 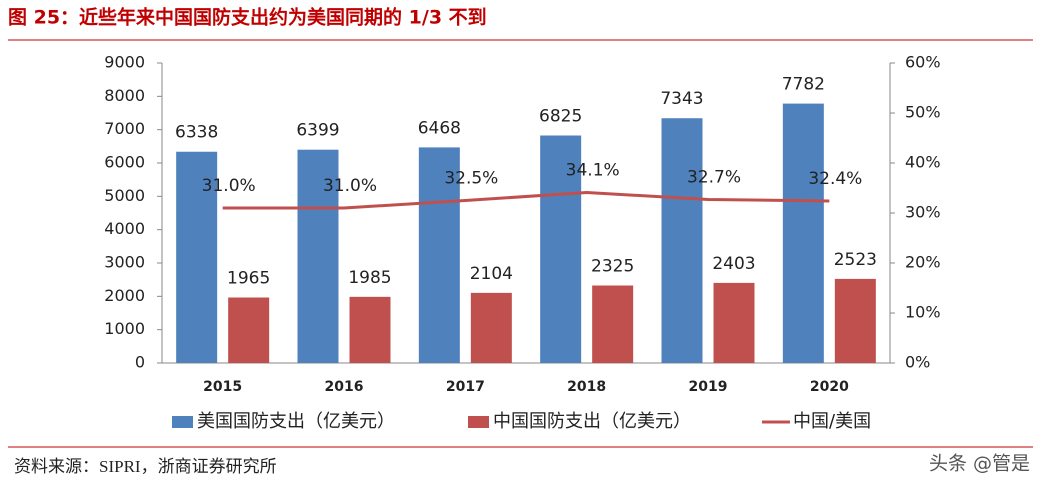 What do you see at coordinates (439, 128) in the screenshot?
I see `data-label: 6468` at bounding box center [439, 128].